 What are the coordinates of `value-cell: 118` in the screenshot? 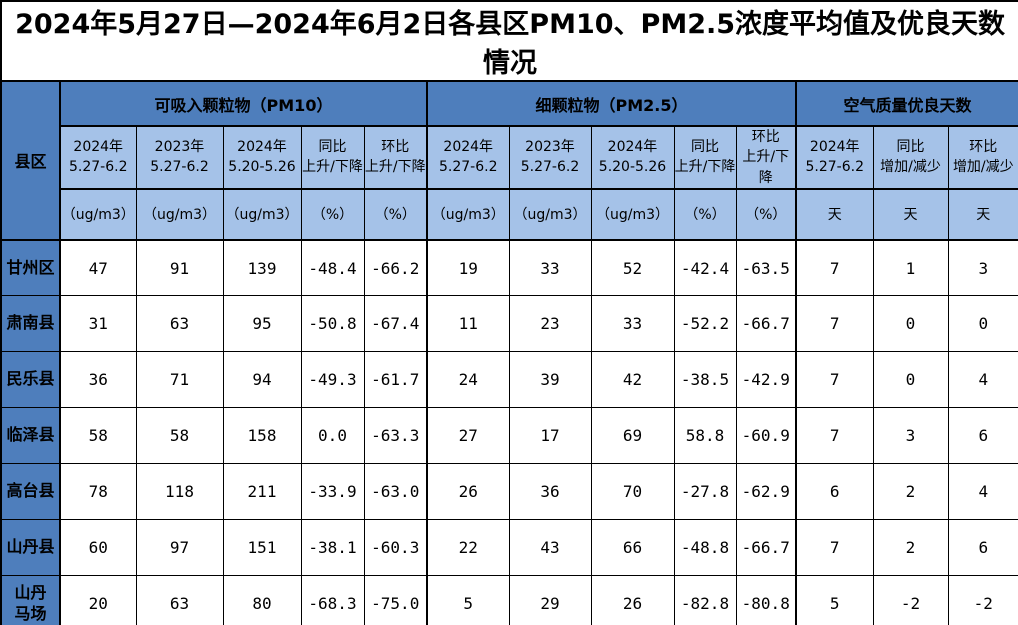 It's located at (179, 492).